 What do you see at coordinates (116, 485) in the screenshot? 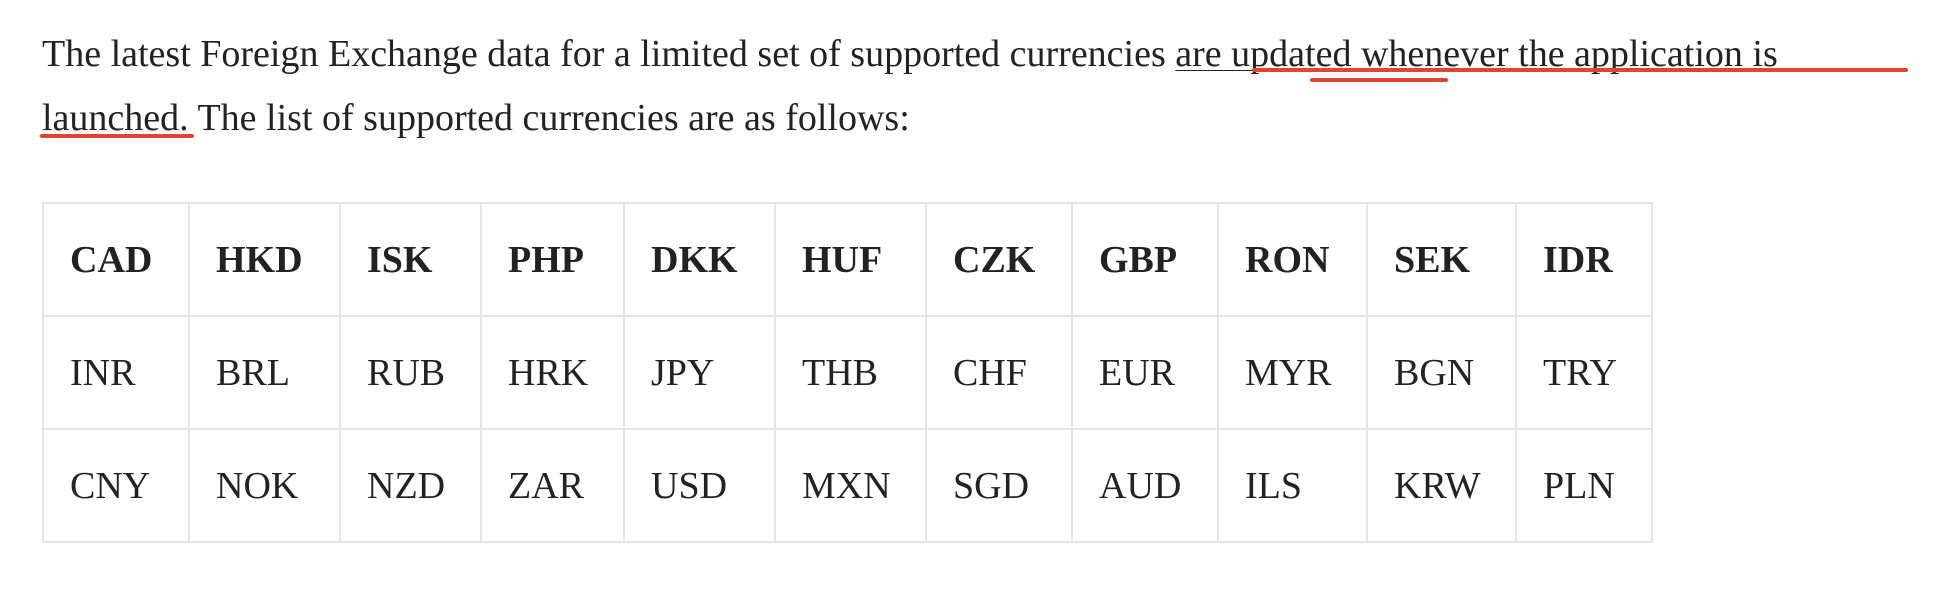
I see `table-cell: CNY` at bounding box center [116, 485].